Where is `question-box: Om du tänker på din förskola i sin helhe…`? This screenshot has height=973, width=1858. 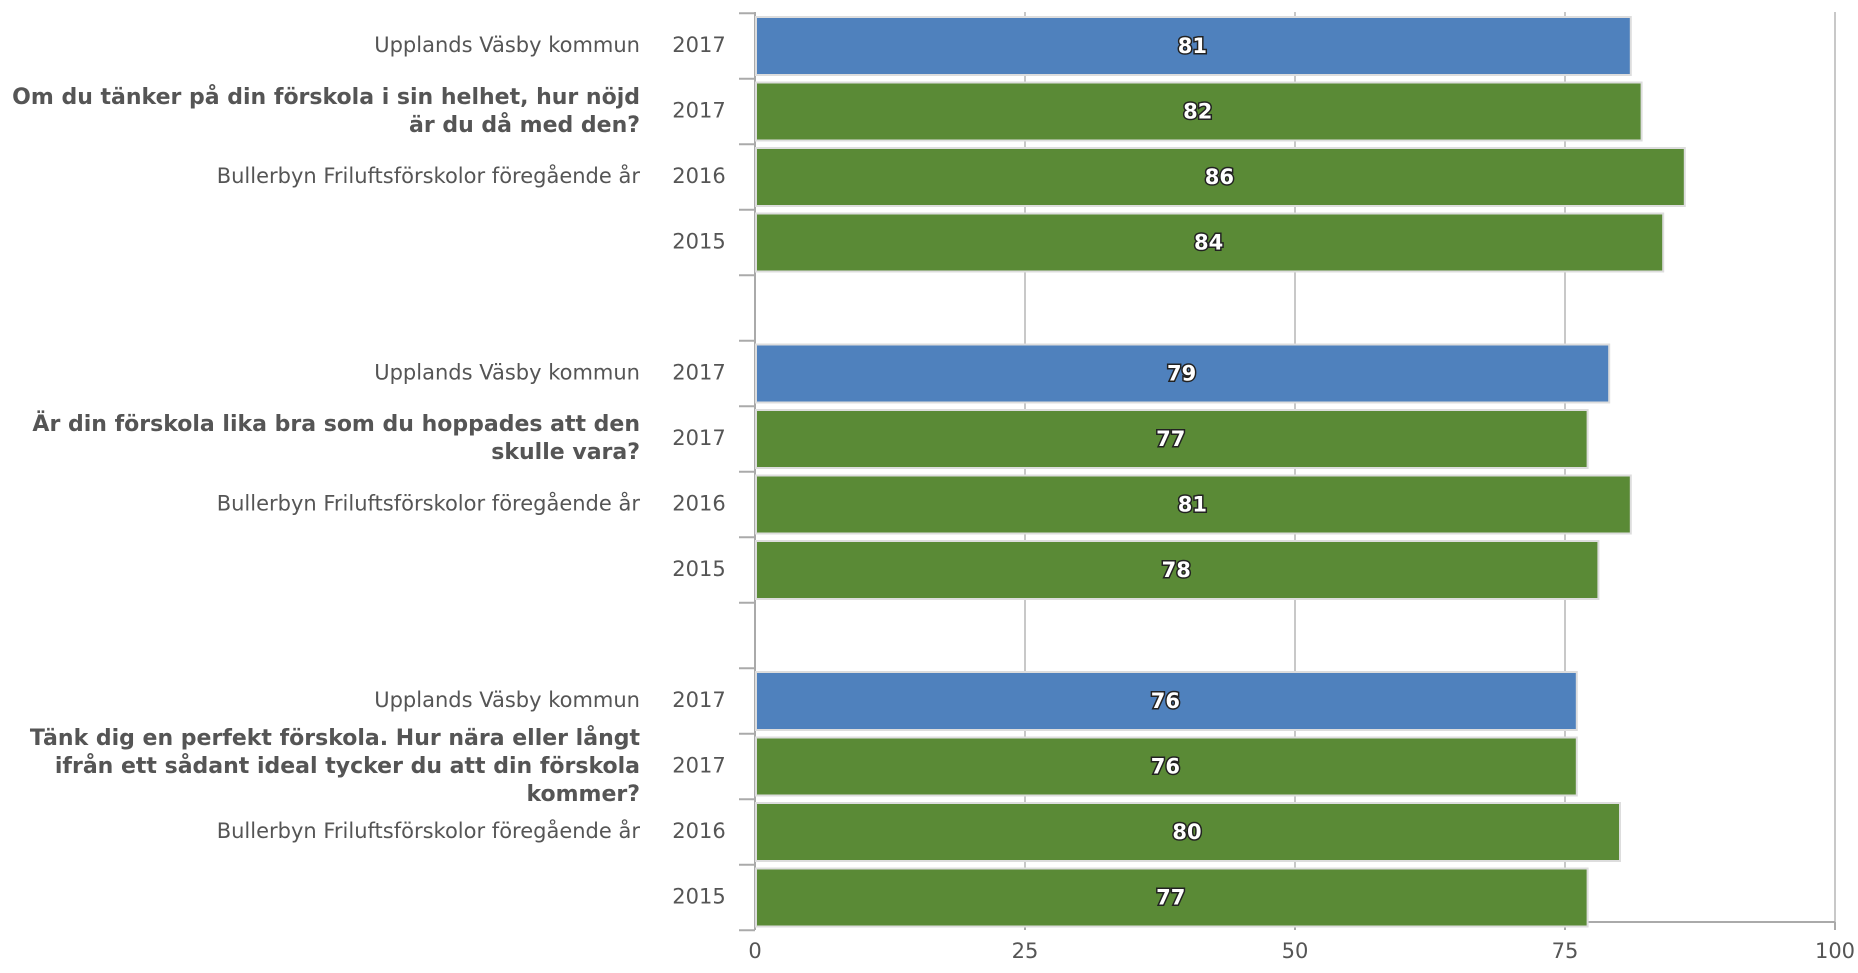
question-box: Om du tänker på din förskola i sin helhe… is located at coordinates (325, 112).